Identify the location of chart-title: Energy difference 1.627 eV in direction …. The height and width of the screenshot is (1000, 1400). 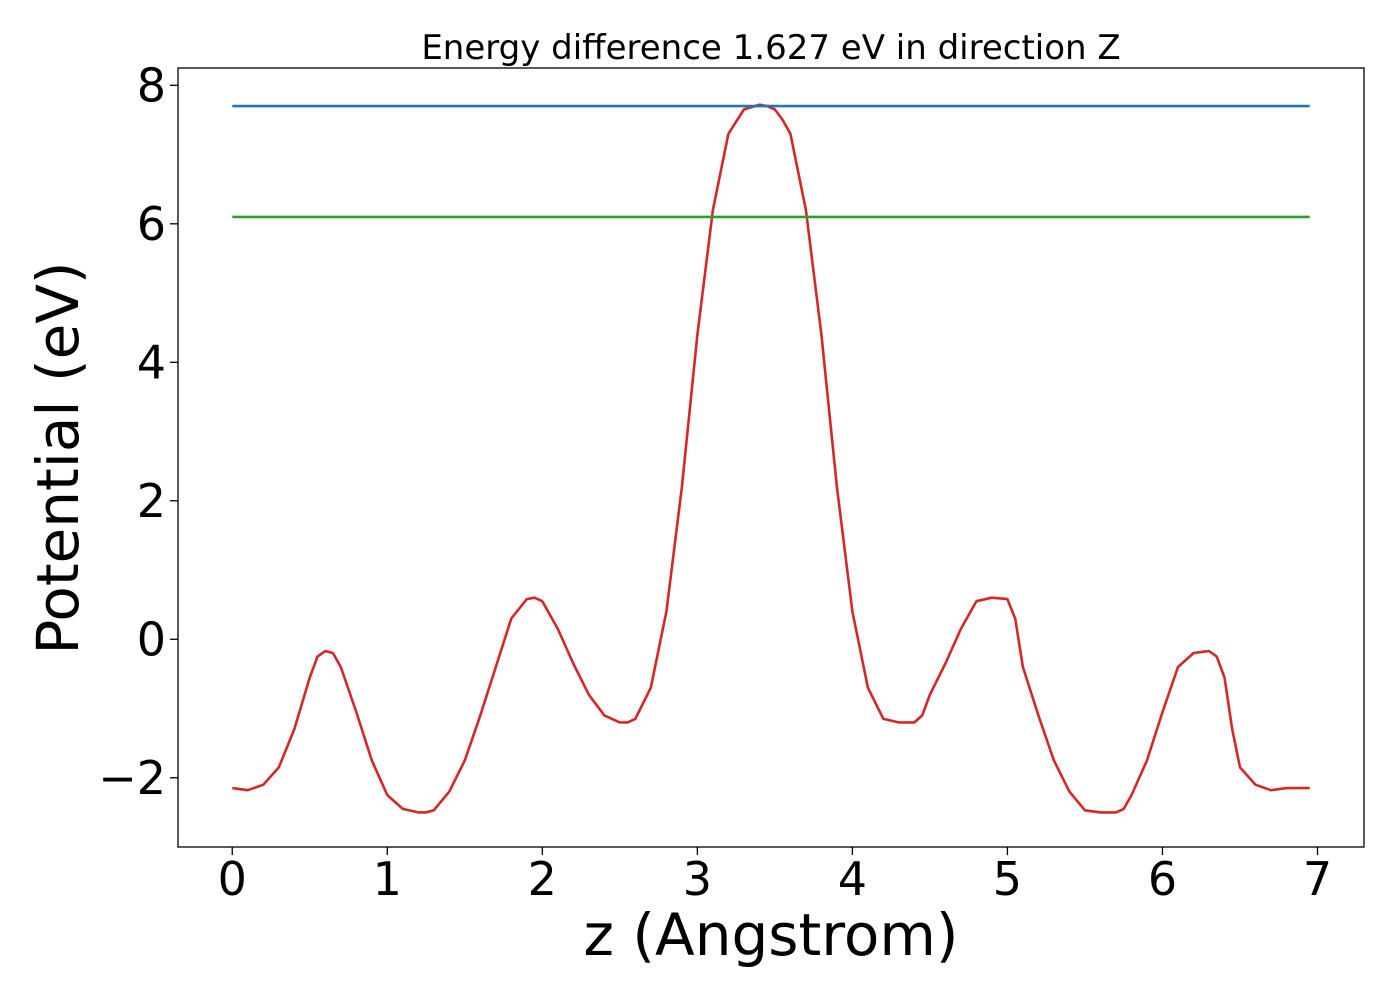
(770, 48).